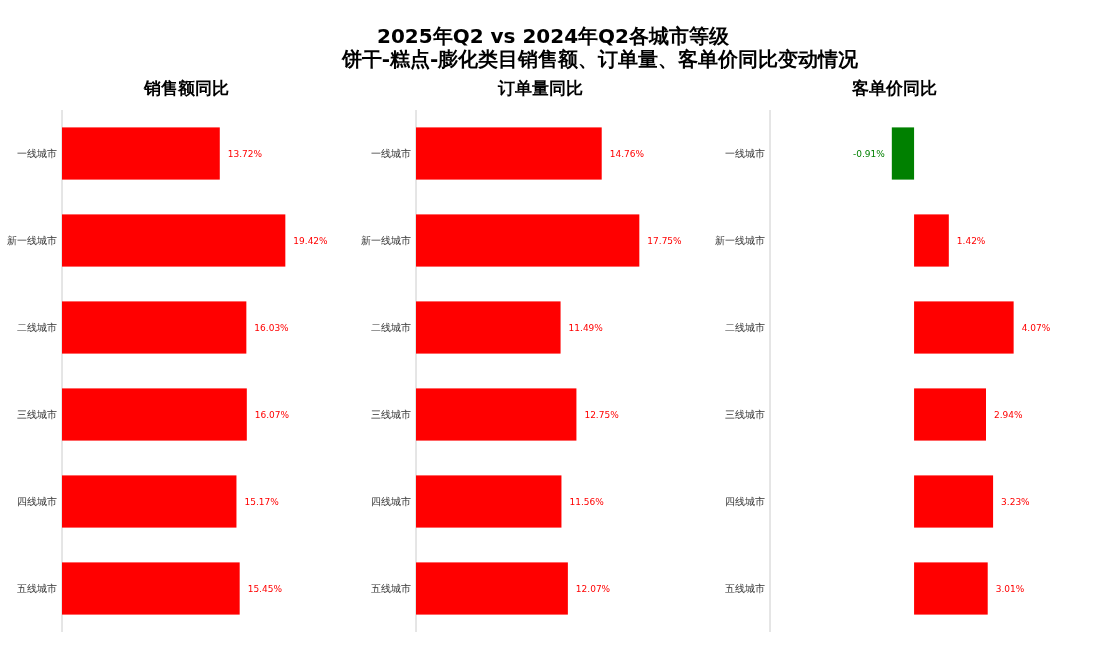 The height and width of the screenshot is (653, 1106). Describe the element at coordinates (600, 59) in the screenshot. I see `text: 饼干-糕点-膨化类目销售额、订单量、客单价同比变动情况` at that location.